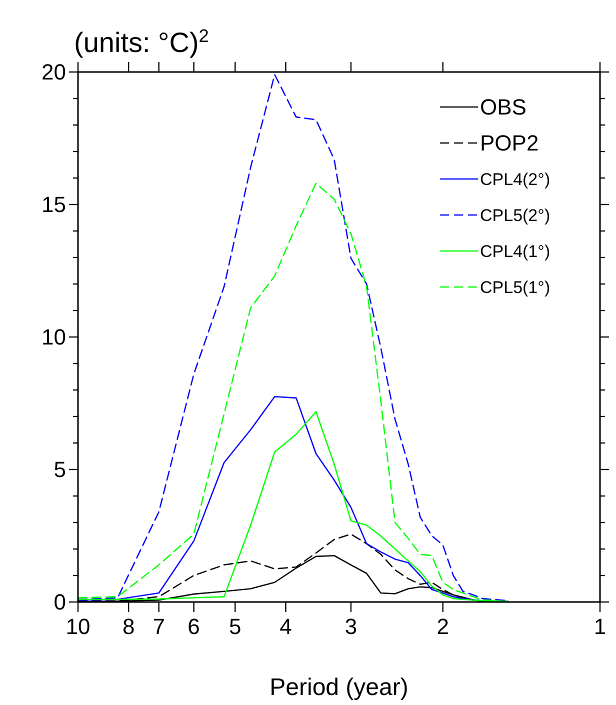  Describe the element at coordinates (600, 626) in the screenshot. I see `x-tick-label: 1` at that location.